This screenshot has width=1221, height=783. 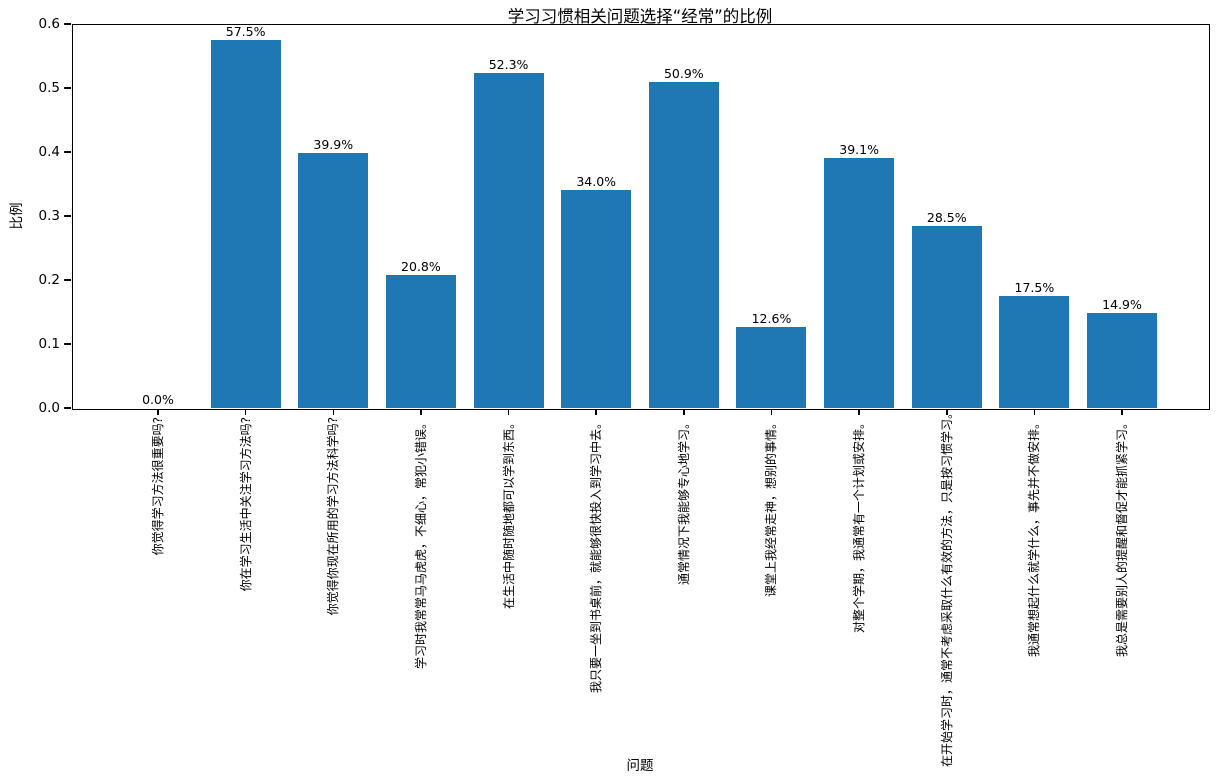 What do you see at coordinates (245, 31) in the screenshot?
I see `bar-value-label: 57.5%` at bounding box center [245, 31].